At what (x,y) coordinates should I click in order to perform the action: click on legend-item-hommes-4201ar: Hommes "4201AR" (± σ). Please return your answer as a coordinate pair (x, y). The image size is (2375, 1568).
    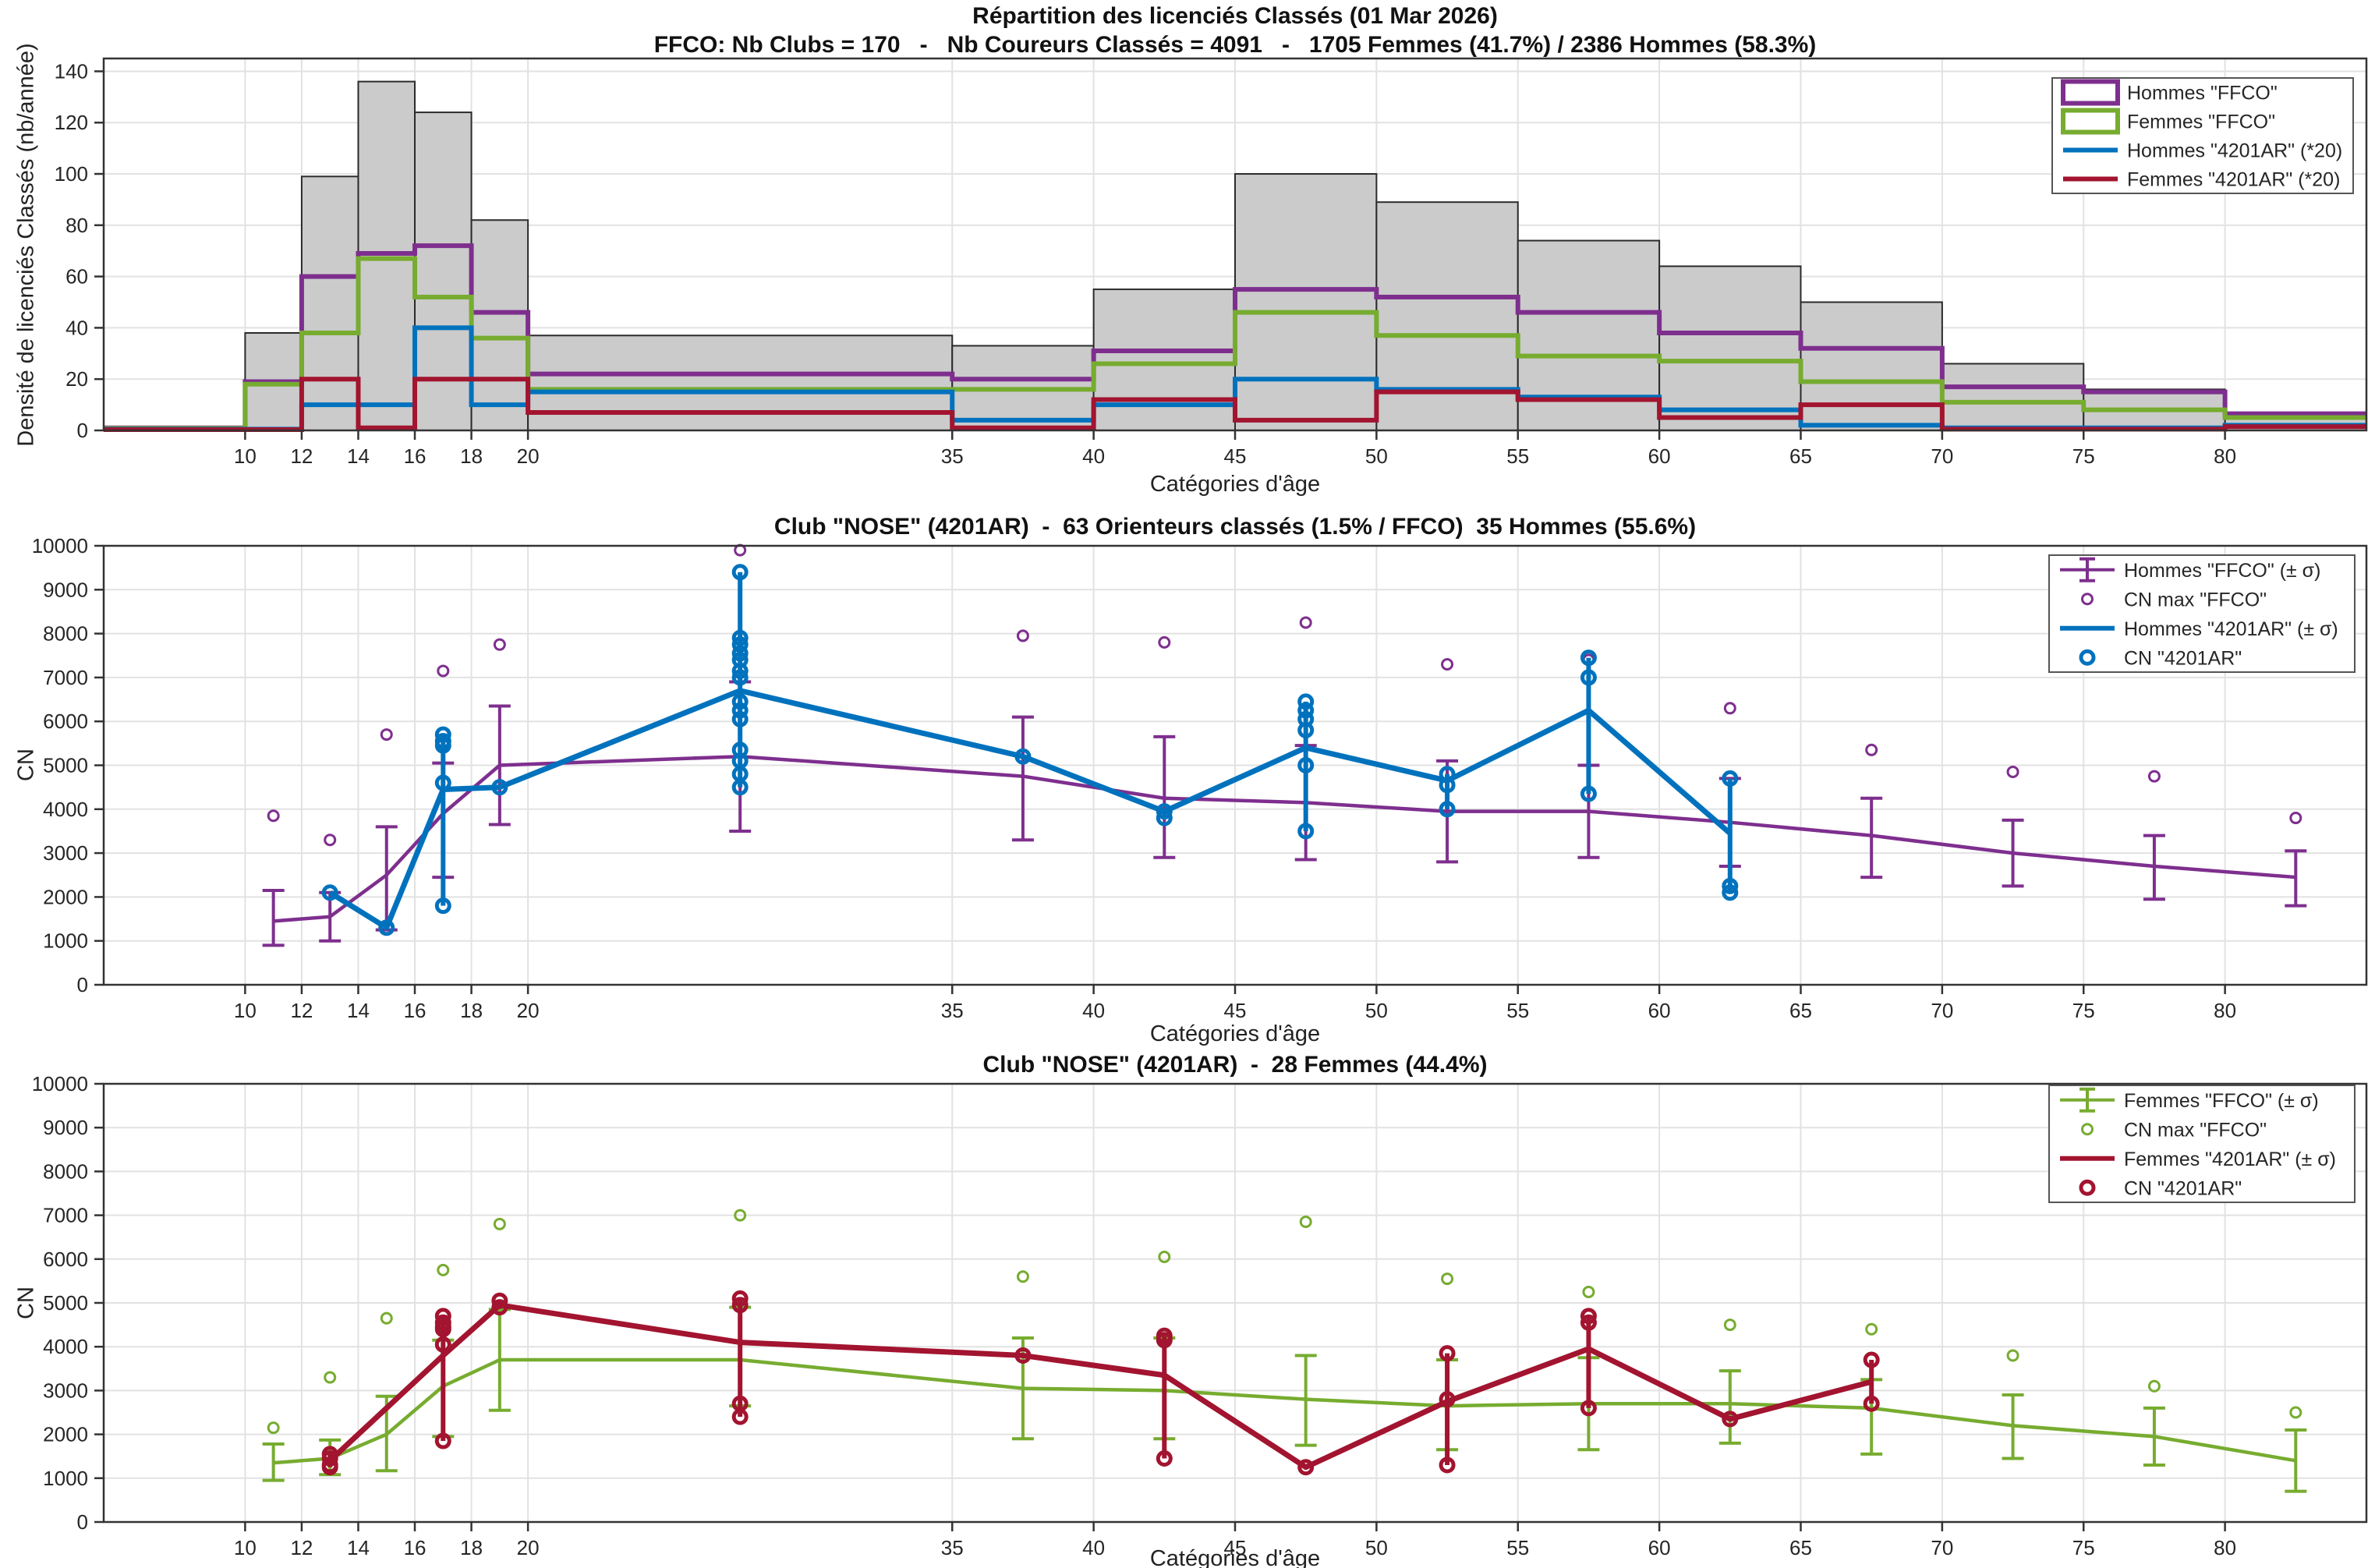
    Looking at the image, I should click on (2199, 629).